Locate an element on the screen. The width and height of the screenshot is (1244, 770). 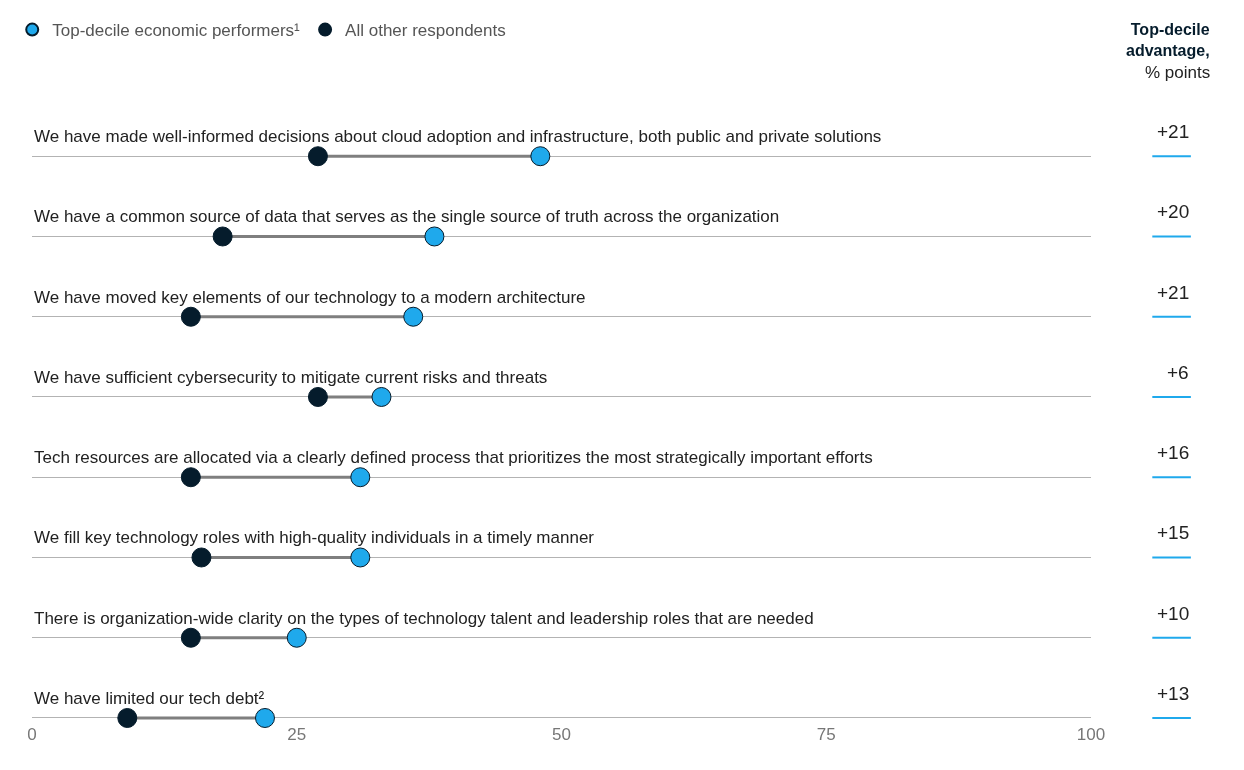
y-tick-label: We have sufficient cybersecurity to mitigate current risks and threats is located at coordinates (291, 377).